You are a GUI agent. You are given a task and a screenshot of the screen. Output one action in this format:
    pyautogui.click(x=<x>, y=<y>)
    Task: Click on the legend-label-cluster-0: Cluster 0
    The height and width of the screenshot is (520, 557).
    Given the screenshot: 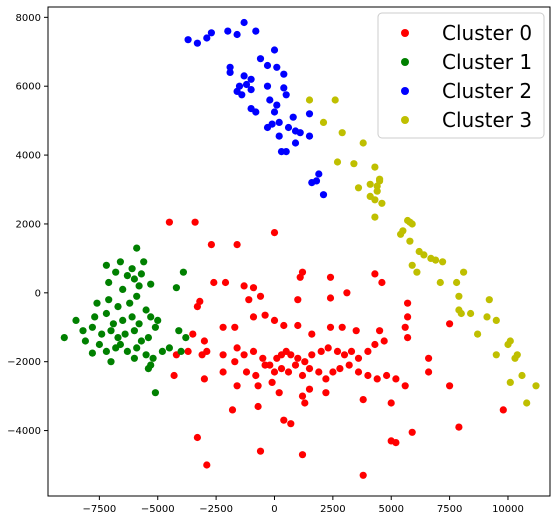 What is the action you would take?
    pyautogui.click(x=487, y=33)
    